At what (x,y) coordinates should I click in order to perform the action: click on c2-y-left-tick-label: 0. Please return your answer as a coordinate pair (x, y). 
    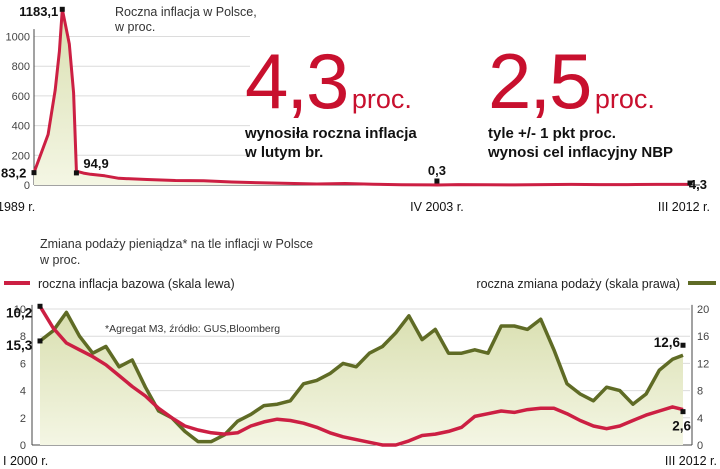
    Looking at the image, I should click on (23, 446).